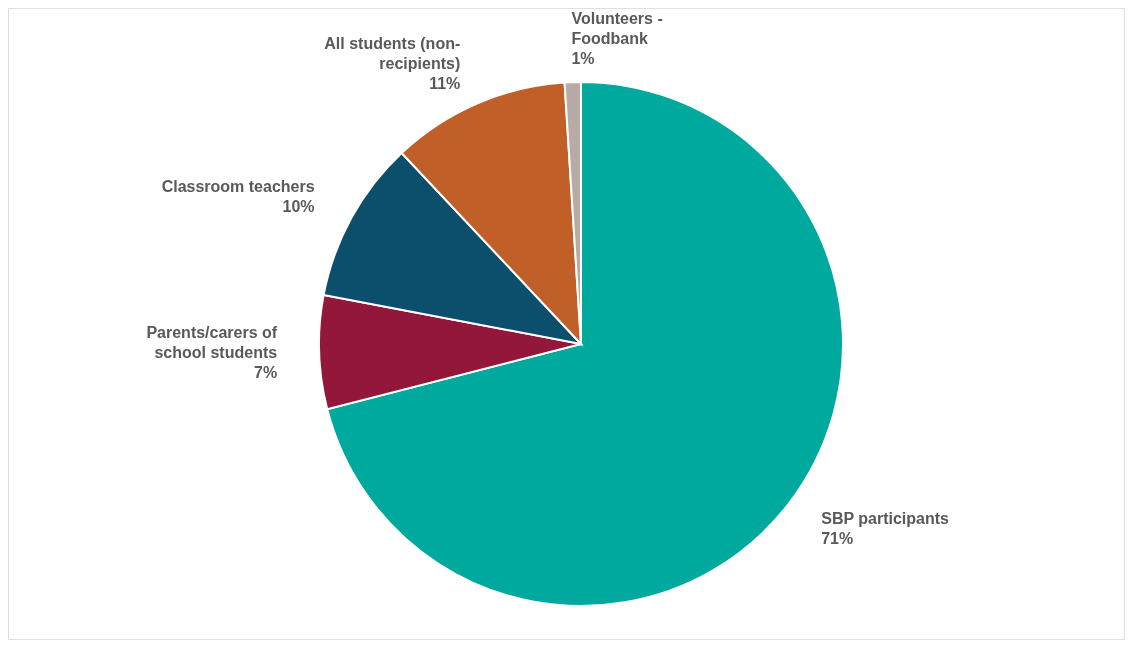 The height and width of the screenshot is (647, 1134). Describe the element at coordinates (583, 59) in the screenshot. I see `data-label: 1%` at that location.